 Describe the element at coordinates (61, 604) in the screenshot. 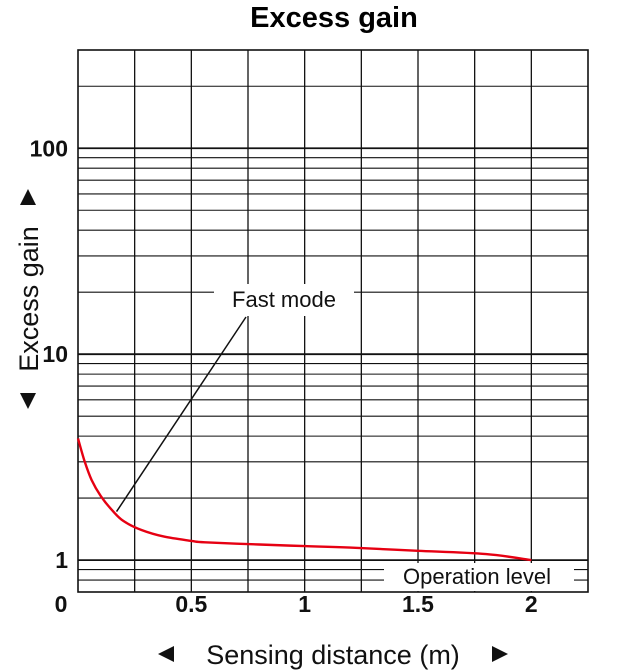

I see `x-axis-origin-label: 0` at that location.